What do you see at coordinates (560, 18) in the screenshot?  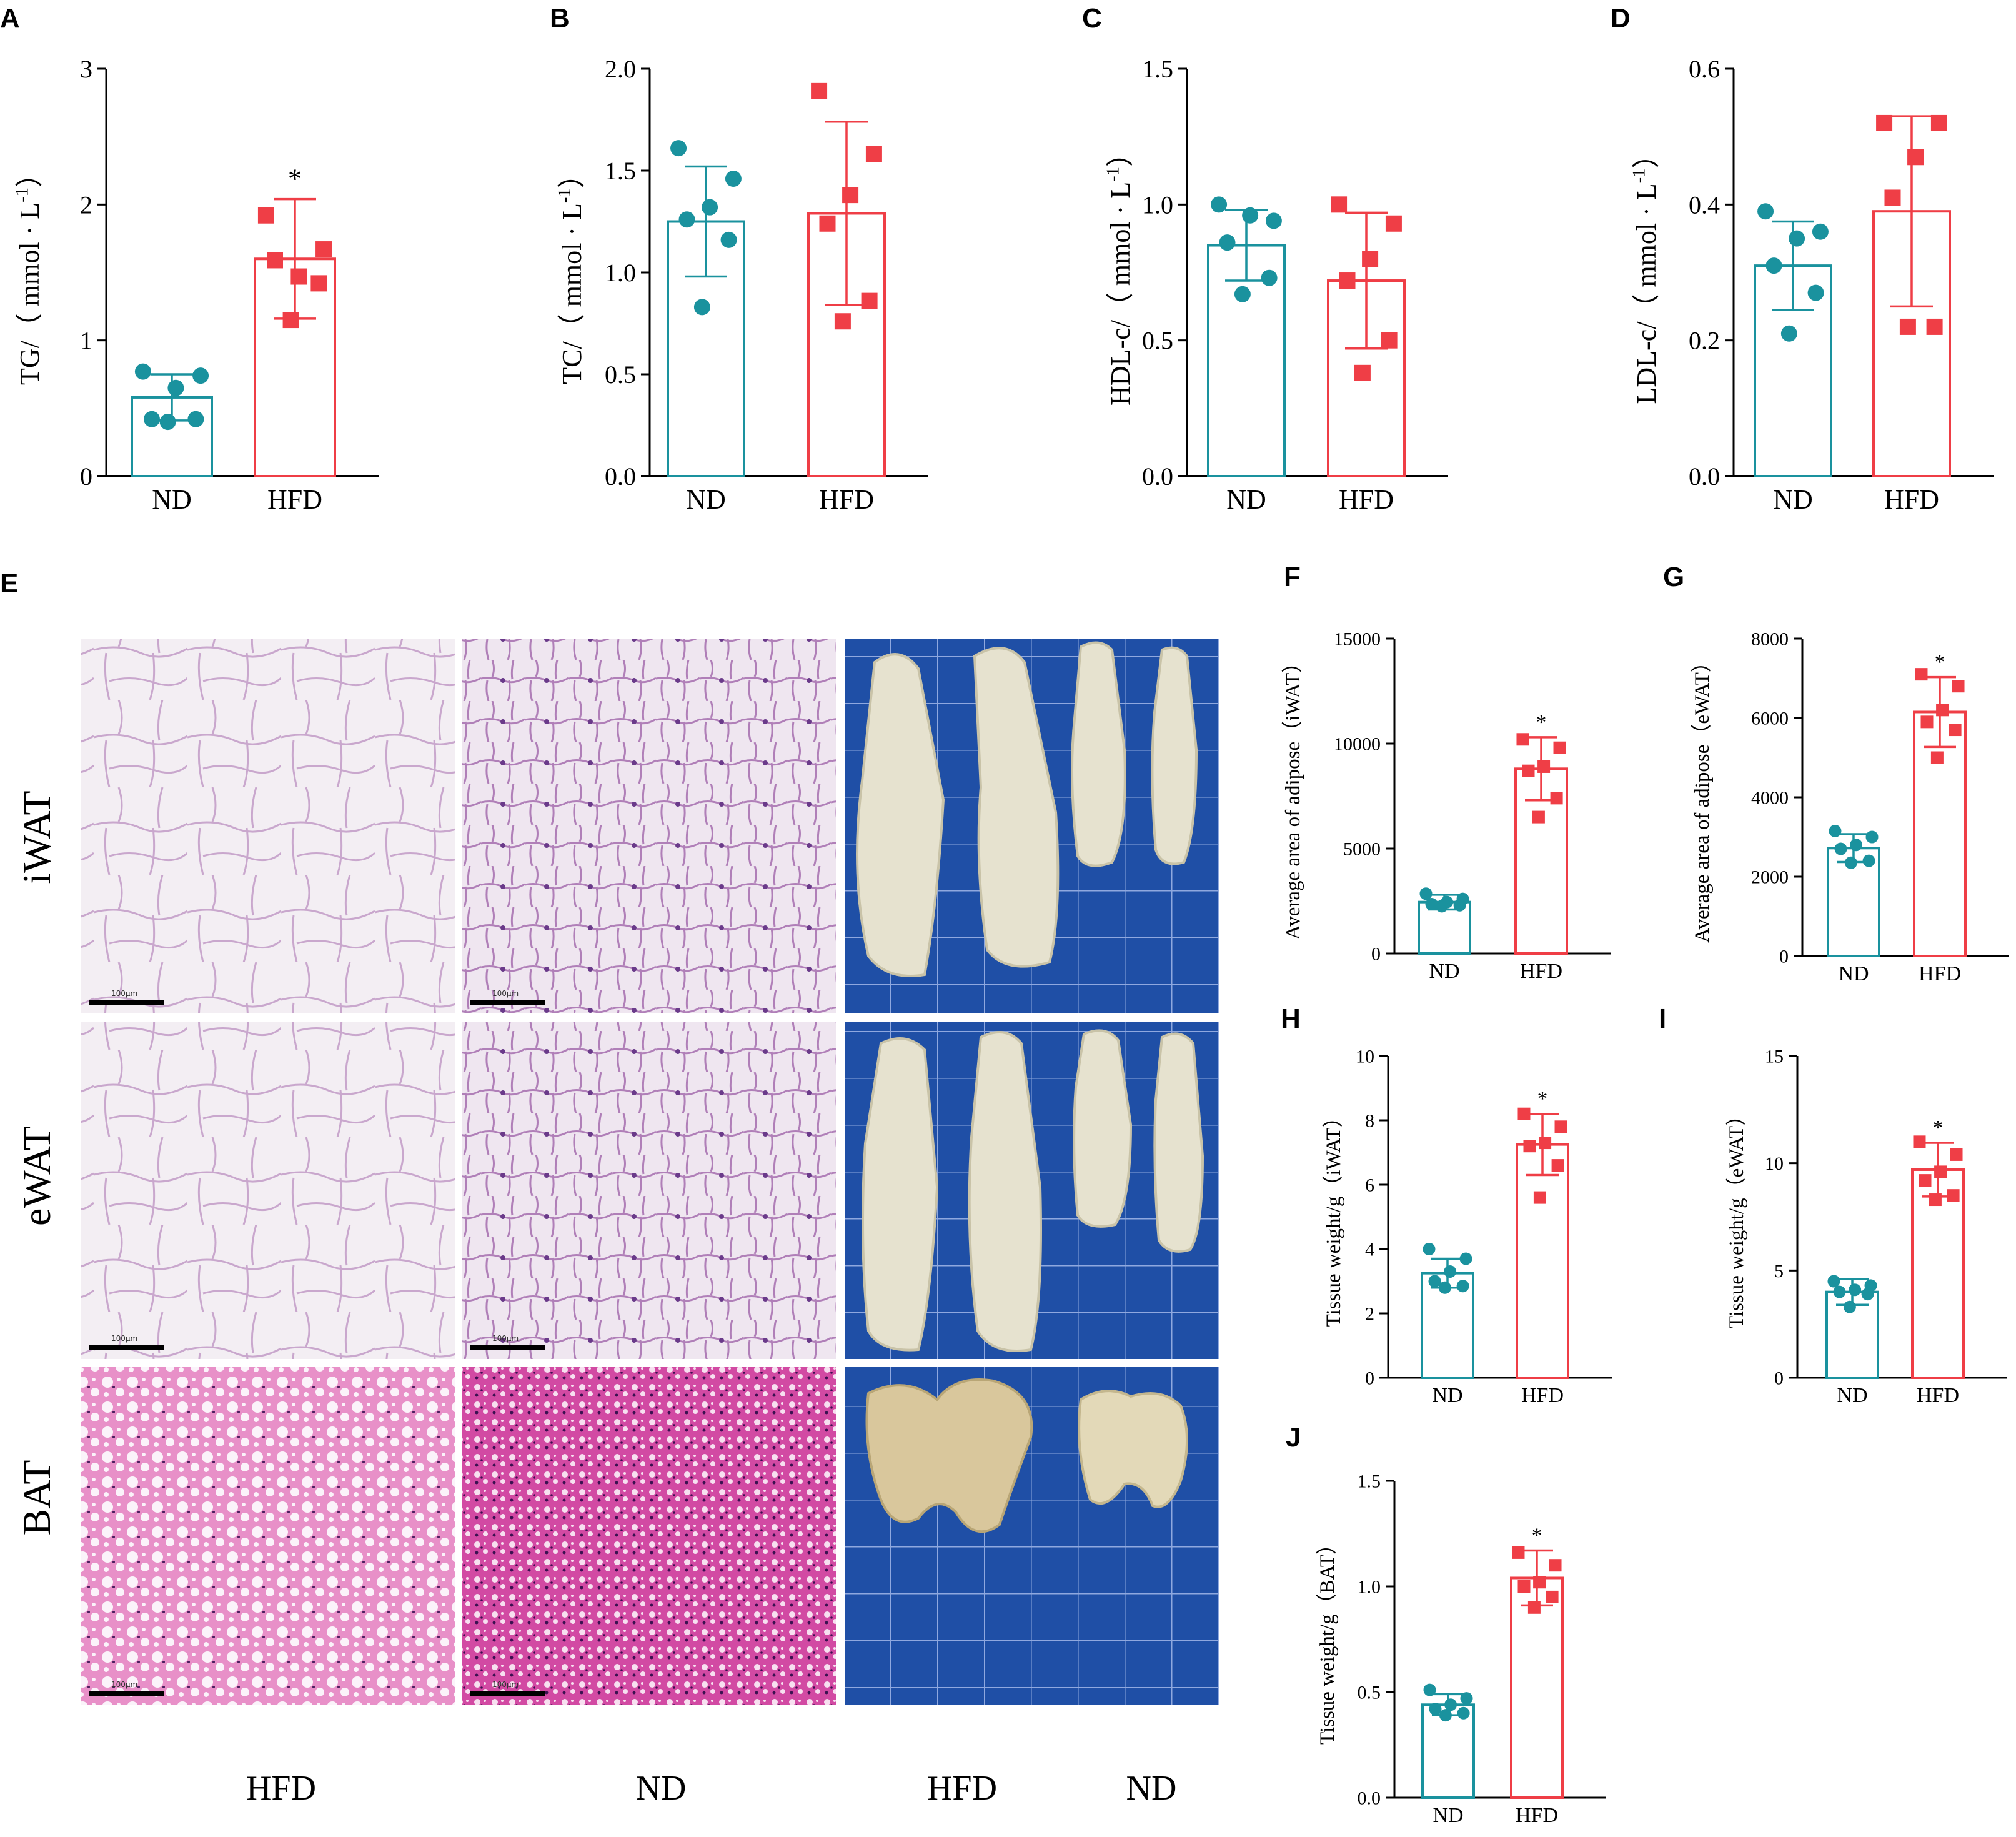 I see `panel-letter-b: B` at bounding box center [560, 18].